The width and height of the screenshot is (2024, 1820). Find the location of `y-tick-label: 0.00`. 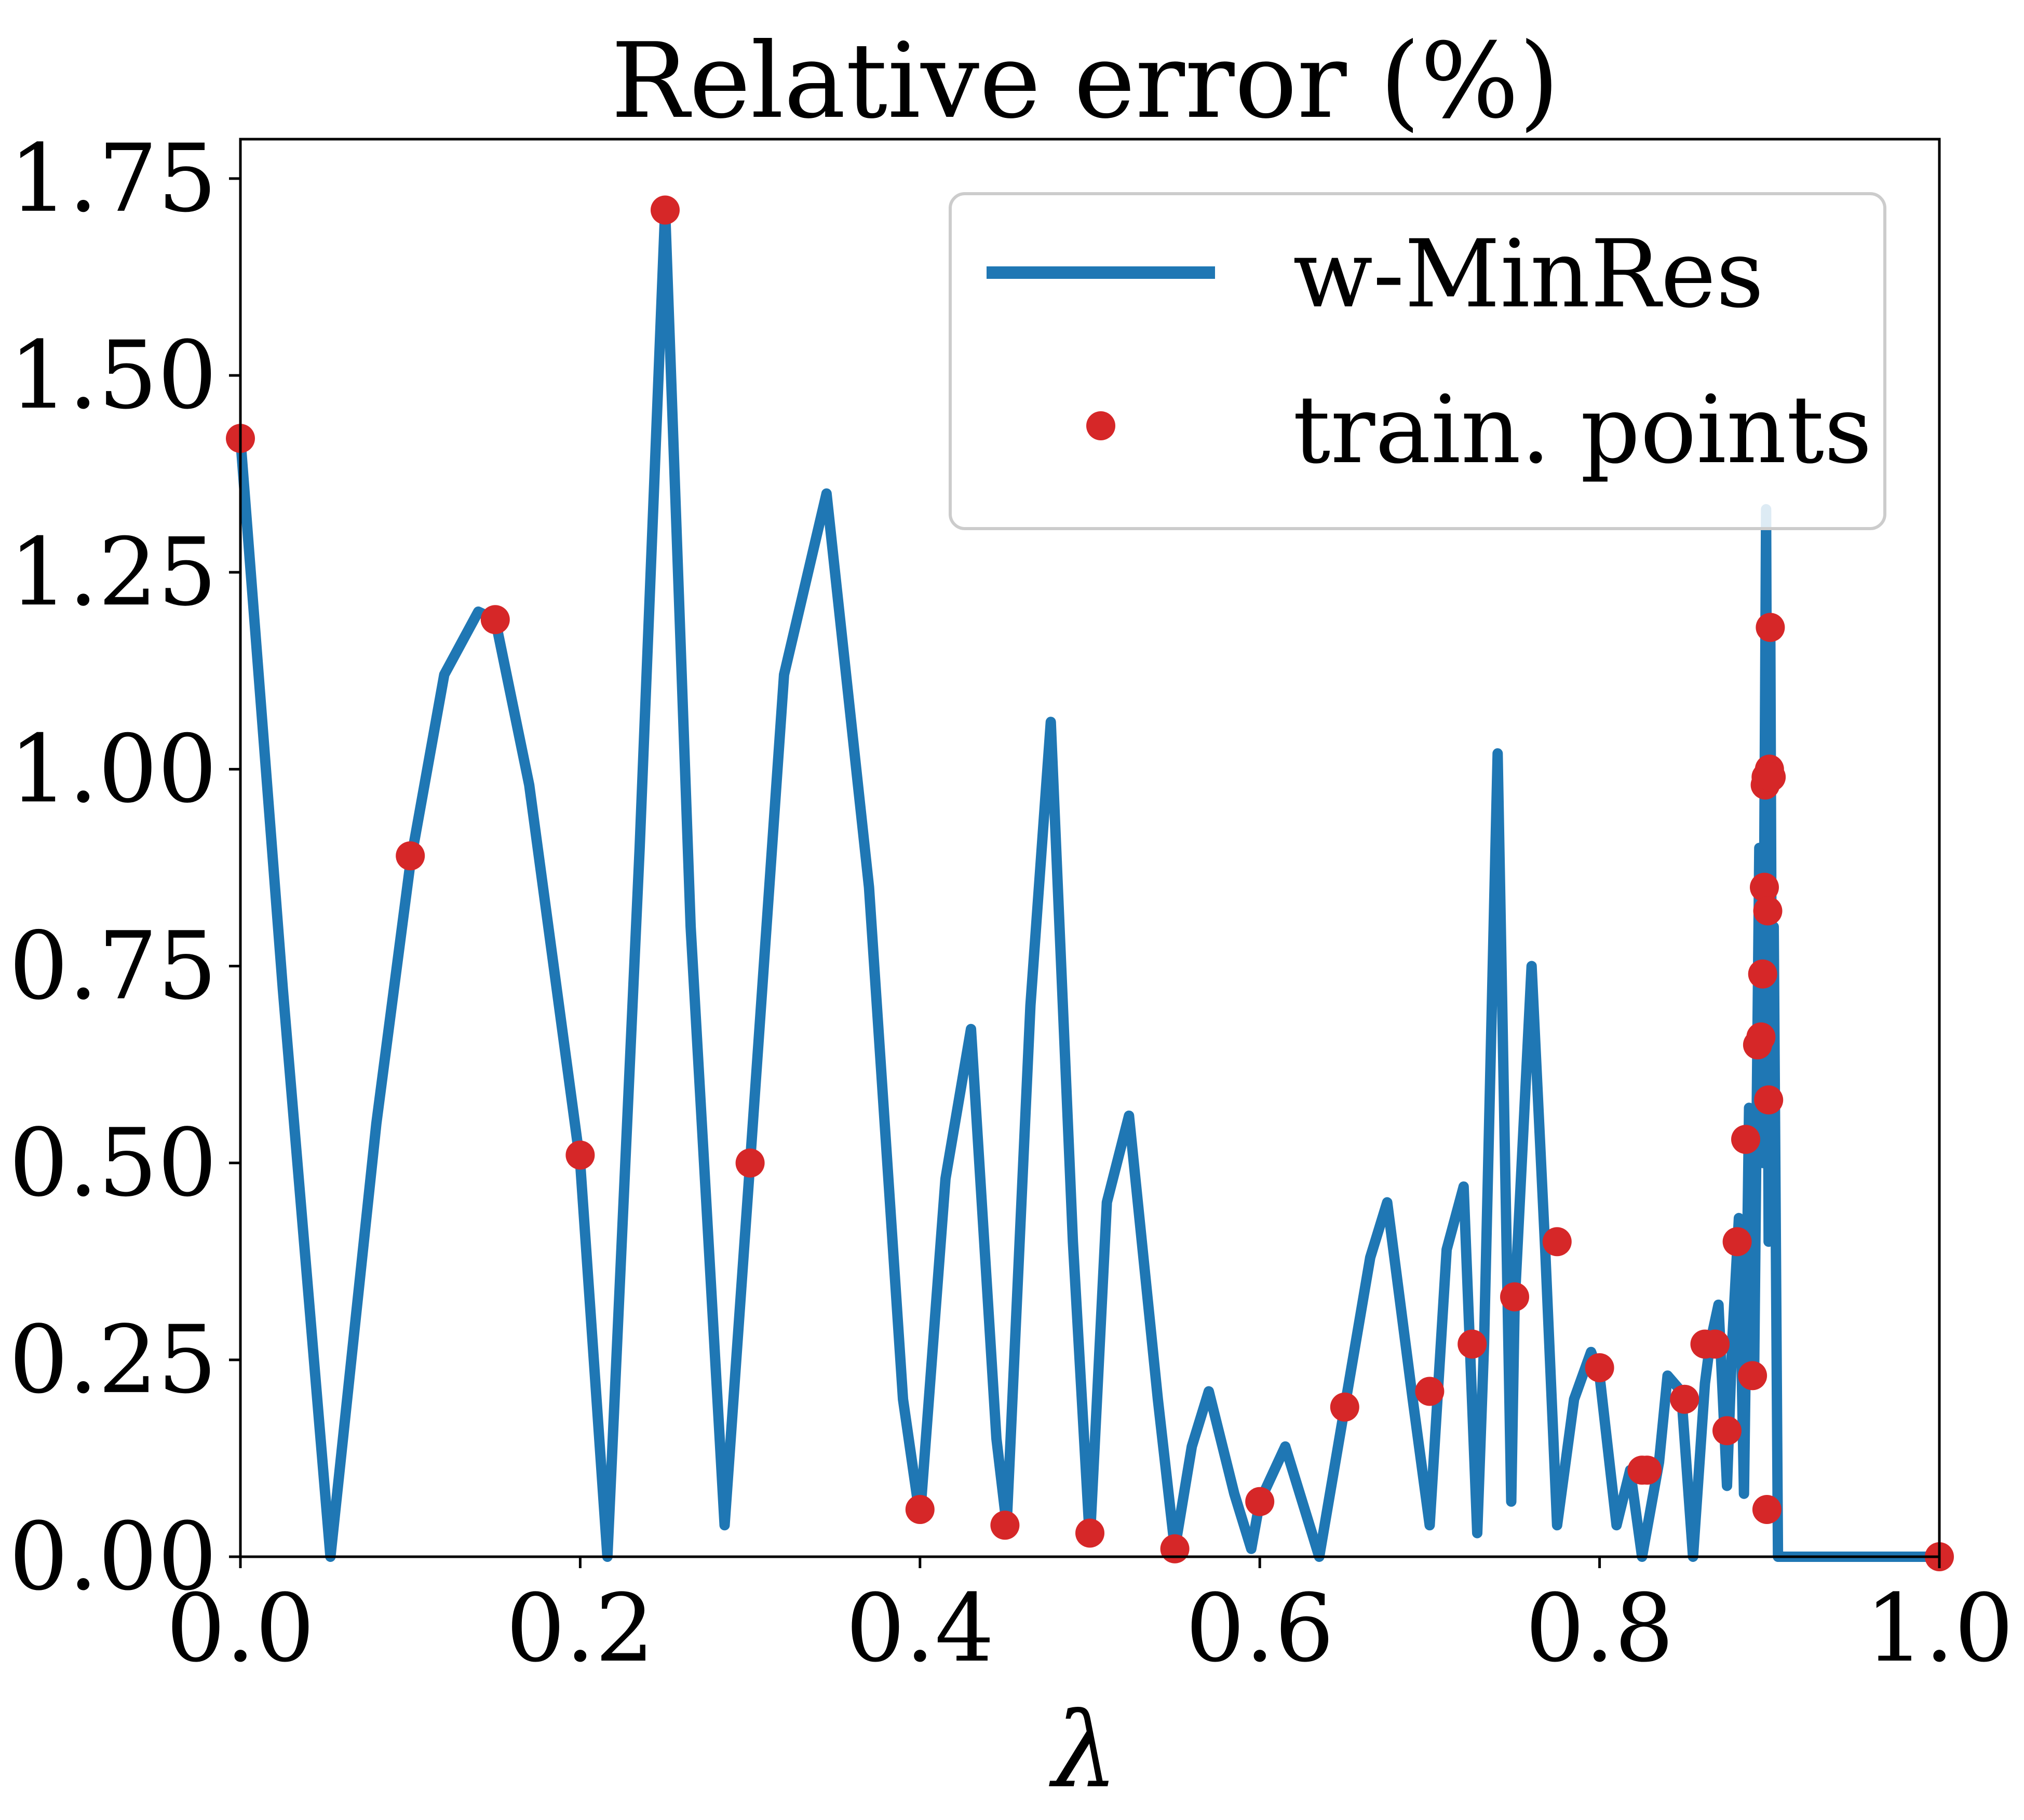

y-tick-label: 0.00 is located at coordinates (113, 1557).